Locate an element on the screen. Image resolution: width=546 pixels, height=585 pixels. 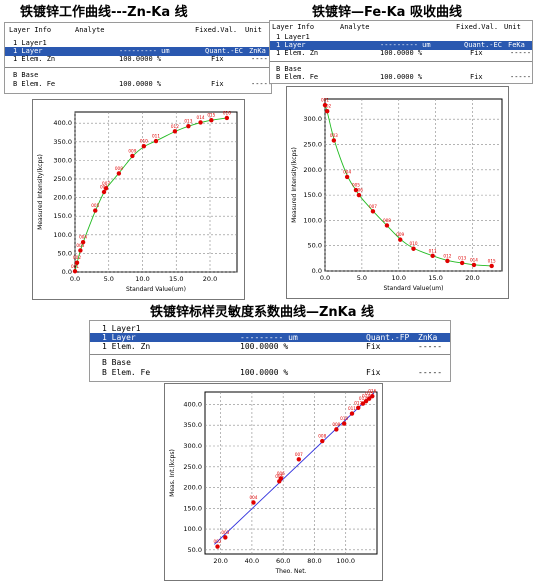
fit-line is located at coordinates (294, 468).